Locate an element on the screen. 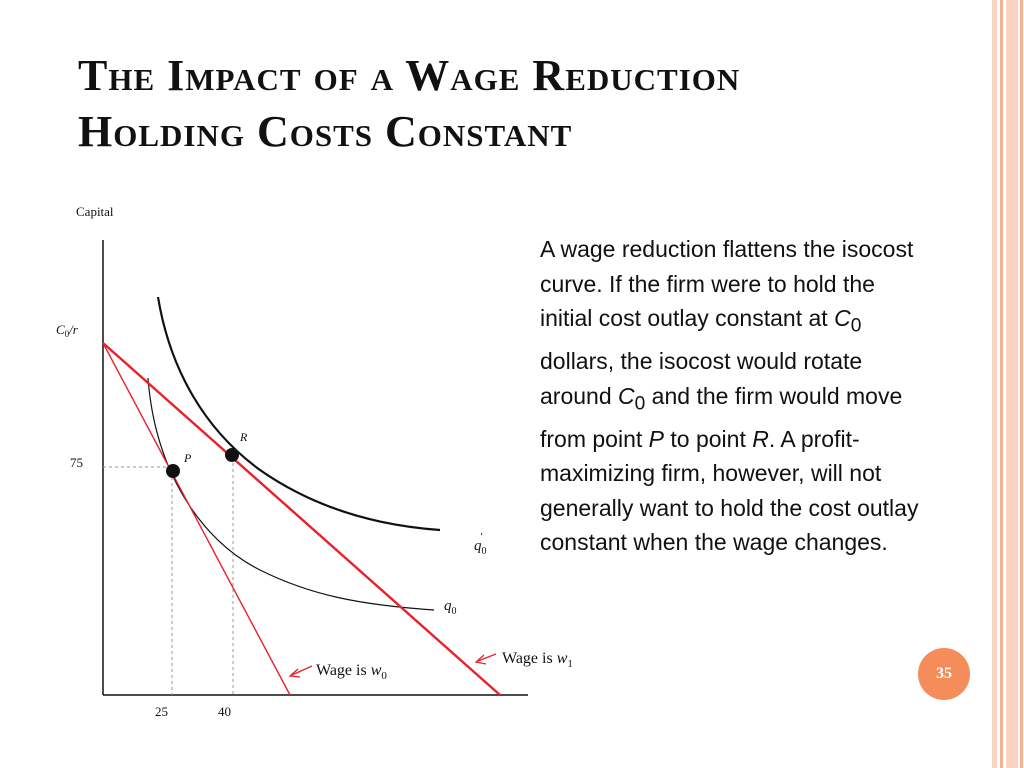 The height and width of the screenshot is (768, 1024). y-axis-label: Capital is located at coordinates (95, 211).